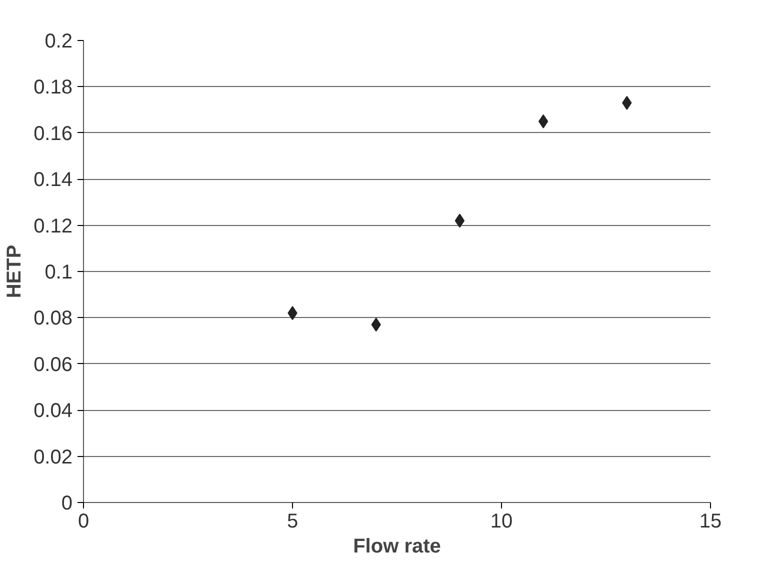 The image size is (758, 569). I want to click on y-tick-label: 0.18, so click(53, 87).